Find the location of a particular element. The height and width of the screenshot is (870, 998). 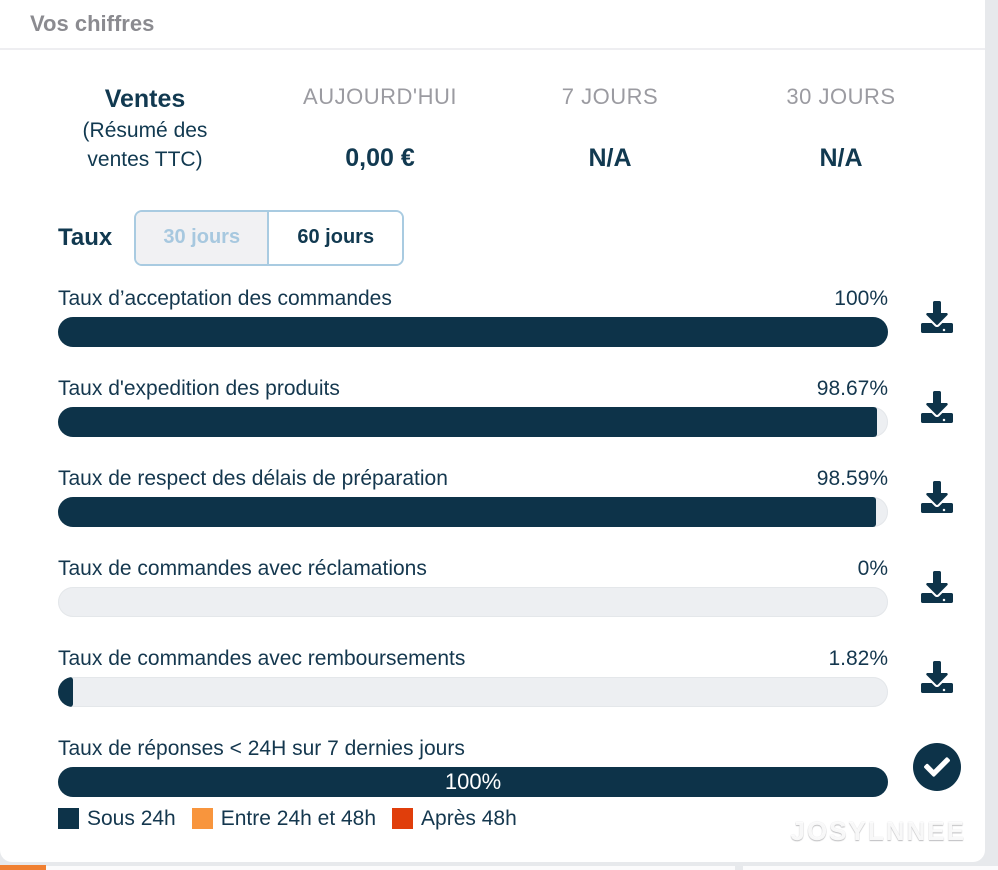

rate-row-acceptation: Taux d’acceptation des commandes 100% is located at coordinates (521, 317).